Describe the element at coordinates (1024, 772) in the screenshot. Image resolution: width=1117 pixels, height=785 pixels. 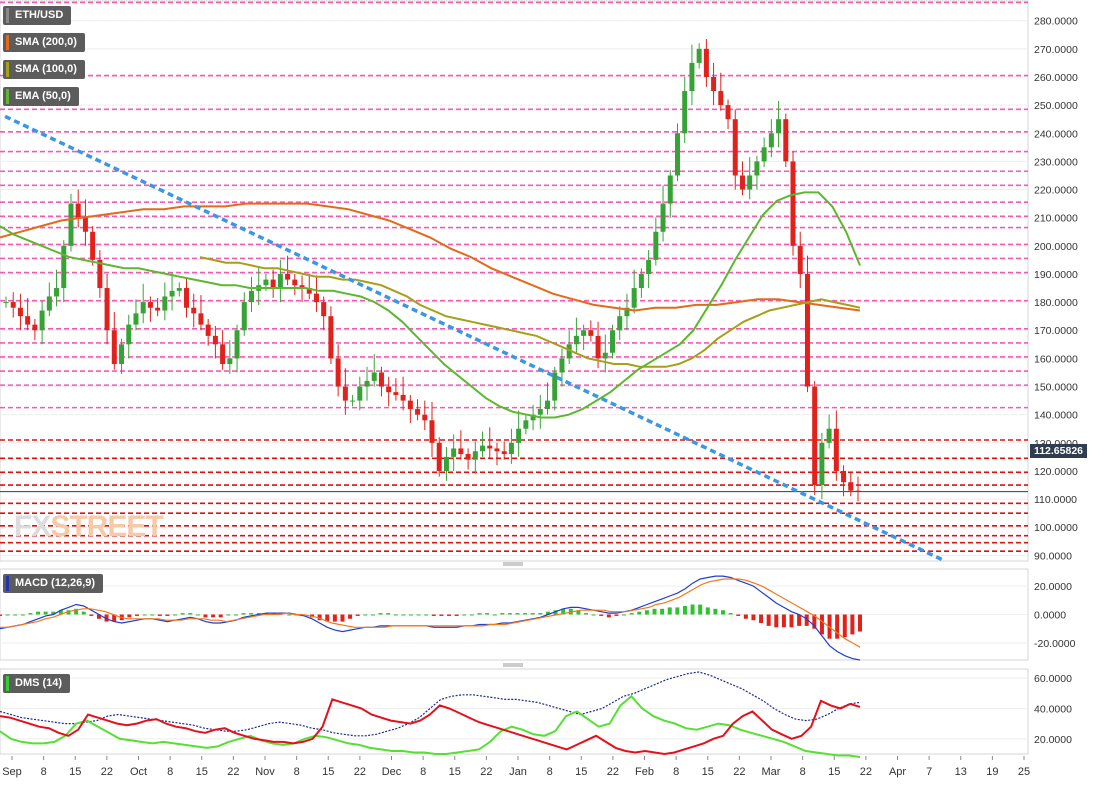
I see `x-tick-label: 25` at that location.